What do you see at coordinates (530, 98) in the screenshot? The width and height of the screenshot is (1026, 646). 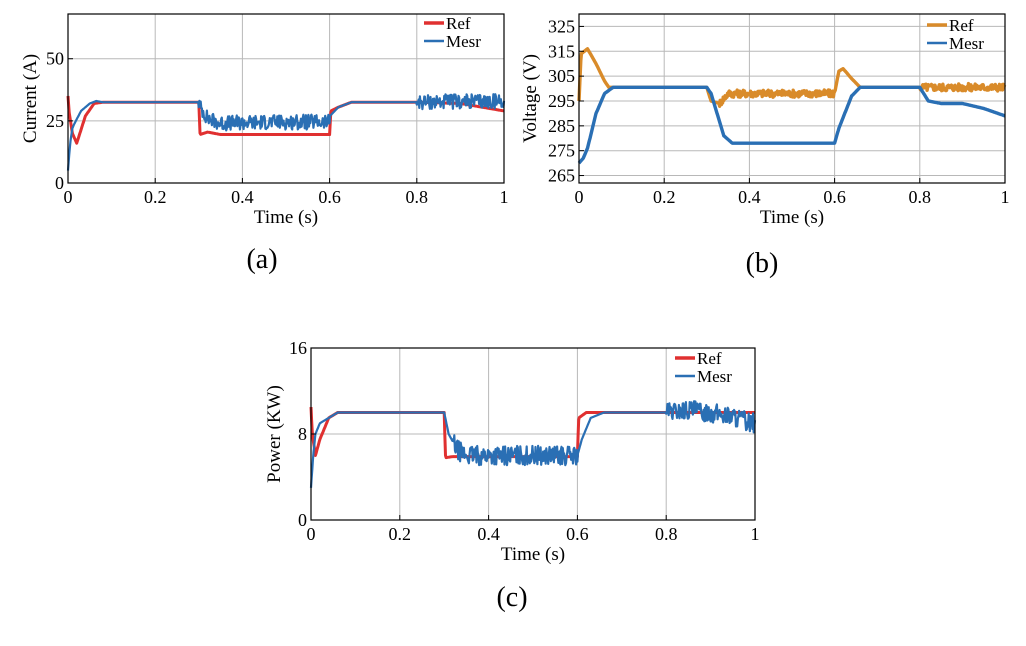 I see `y-axis-label: Voltage (V)` at bounding box center [530, 98].